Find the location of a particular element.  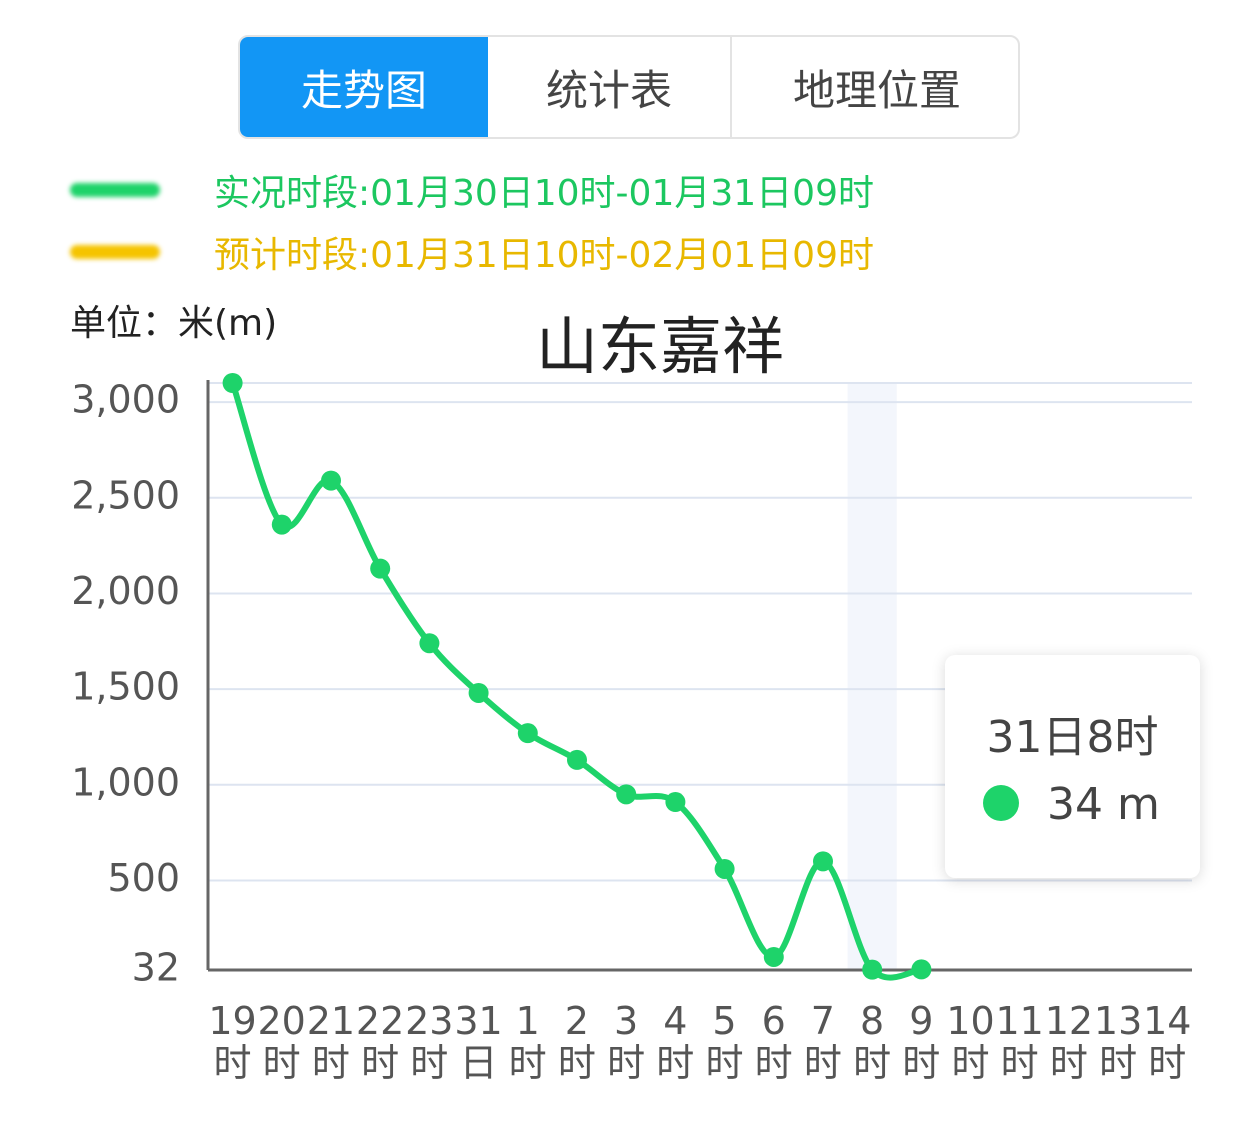

y-tick-label: 2,500 is located at coordinates (125, 495).